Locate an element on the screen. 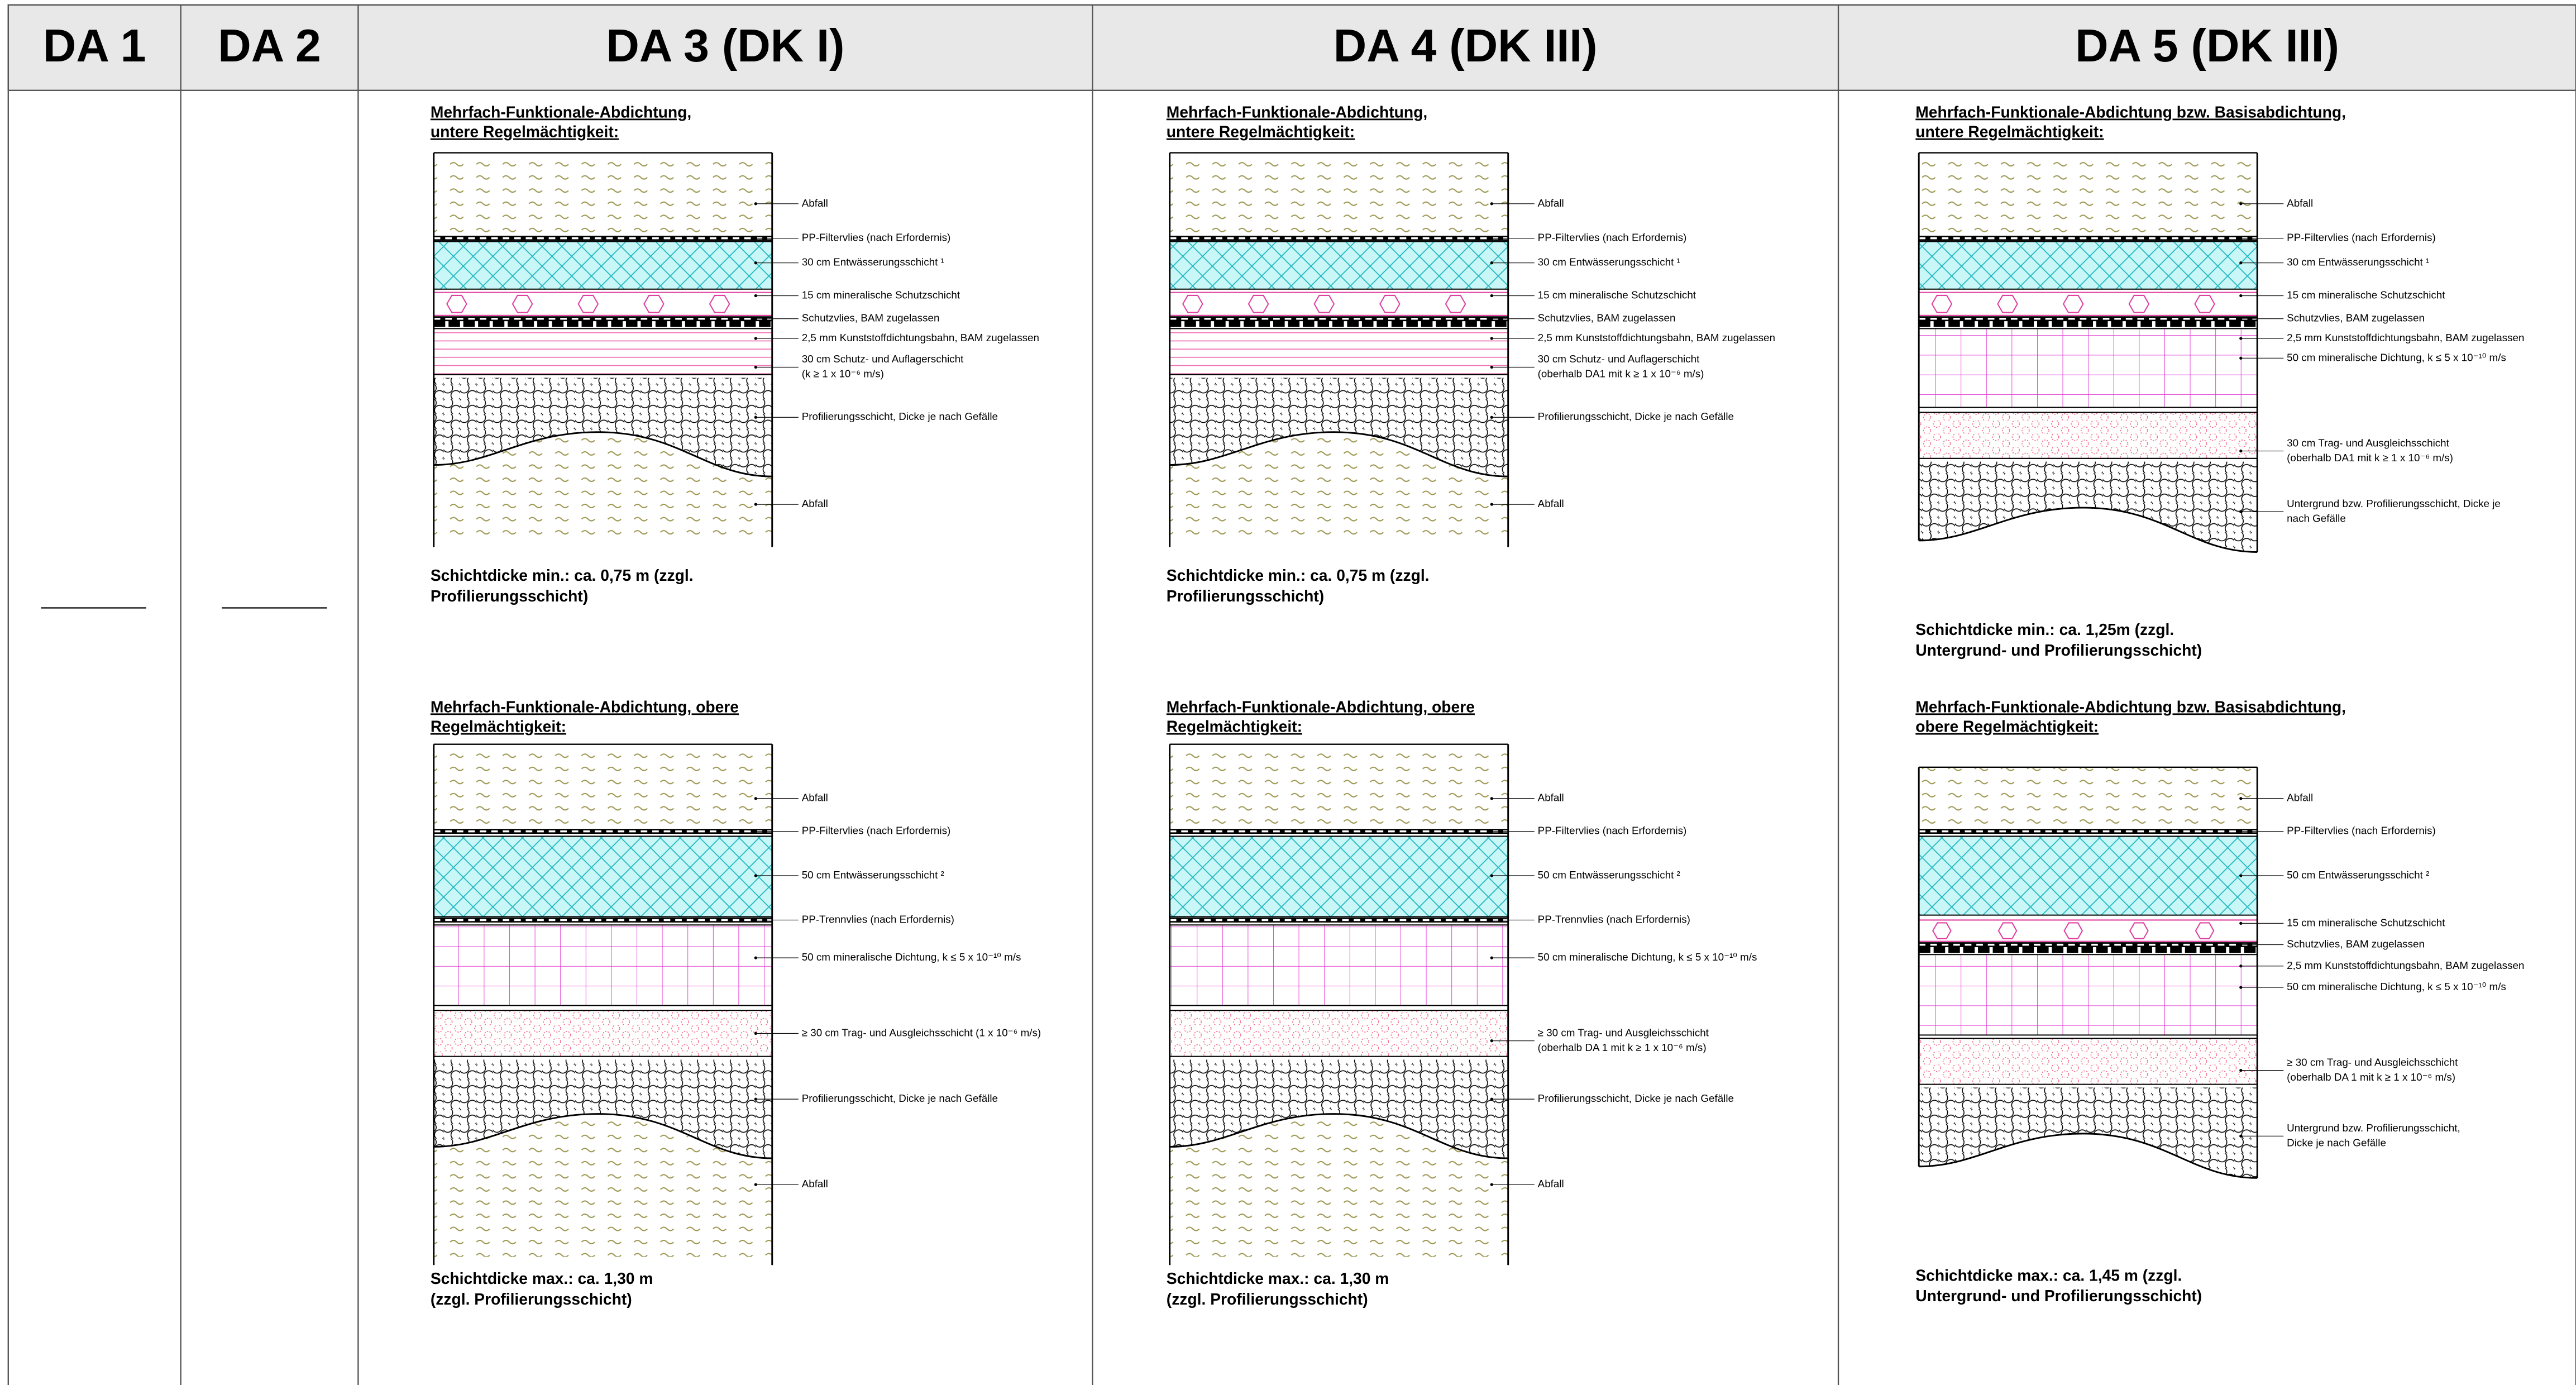 This screenshot has width=2576, height=1385. layer-label: 30 cm Schutz- und Auflagerschicht is located at coordinates (883, 359).